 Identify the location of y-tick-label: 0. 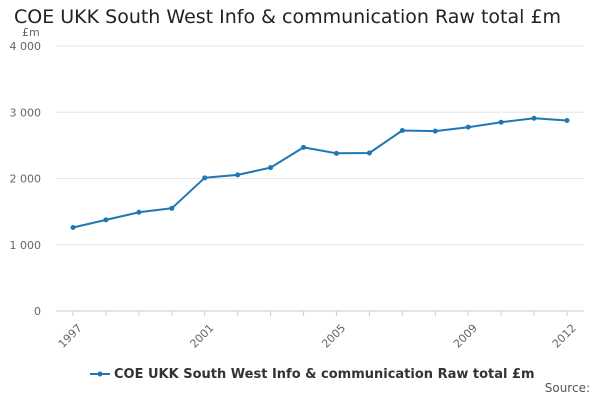
(37, 311).